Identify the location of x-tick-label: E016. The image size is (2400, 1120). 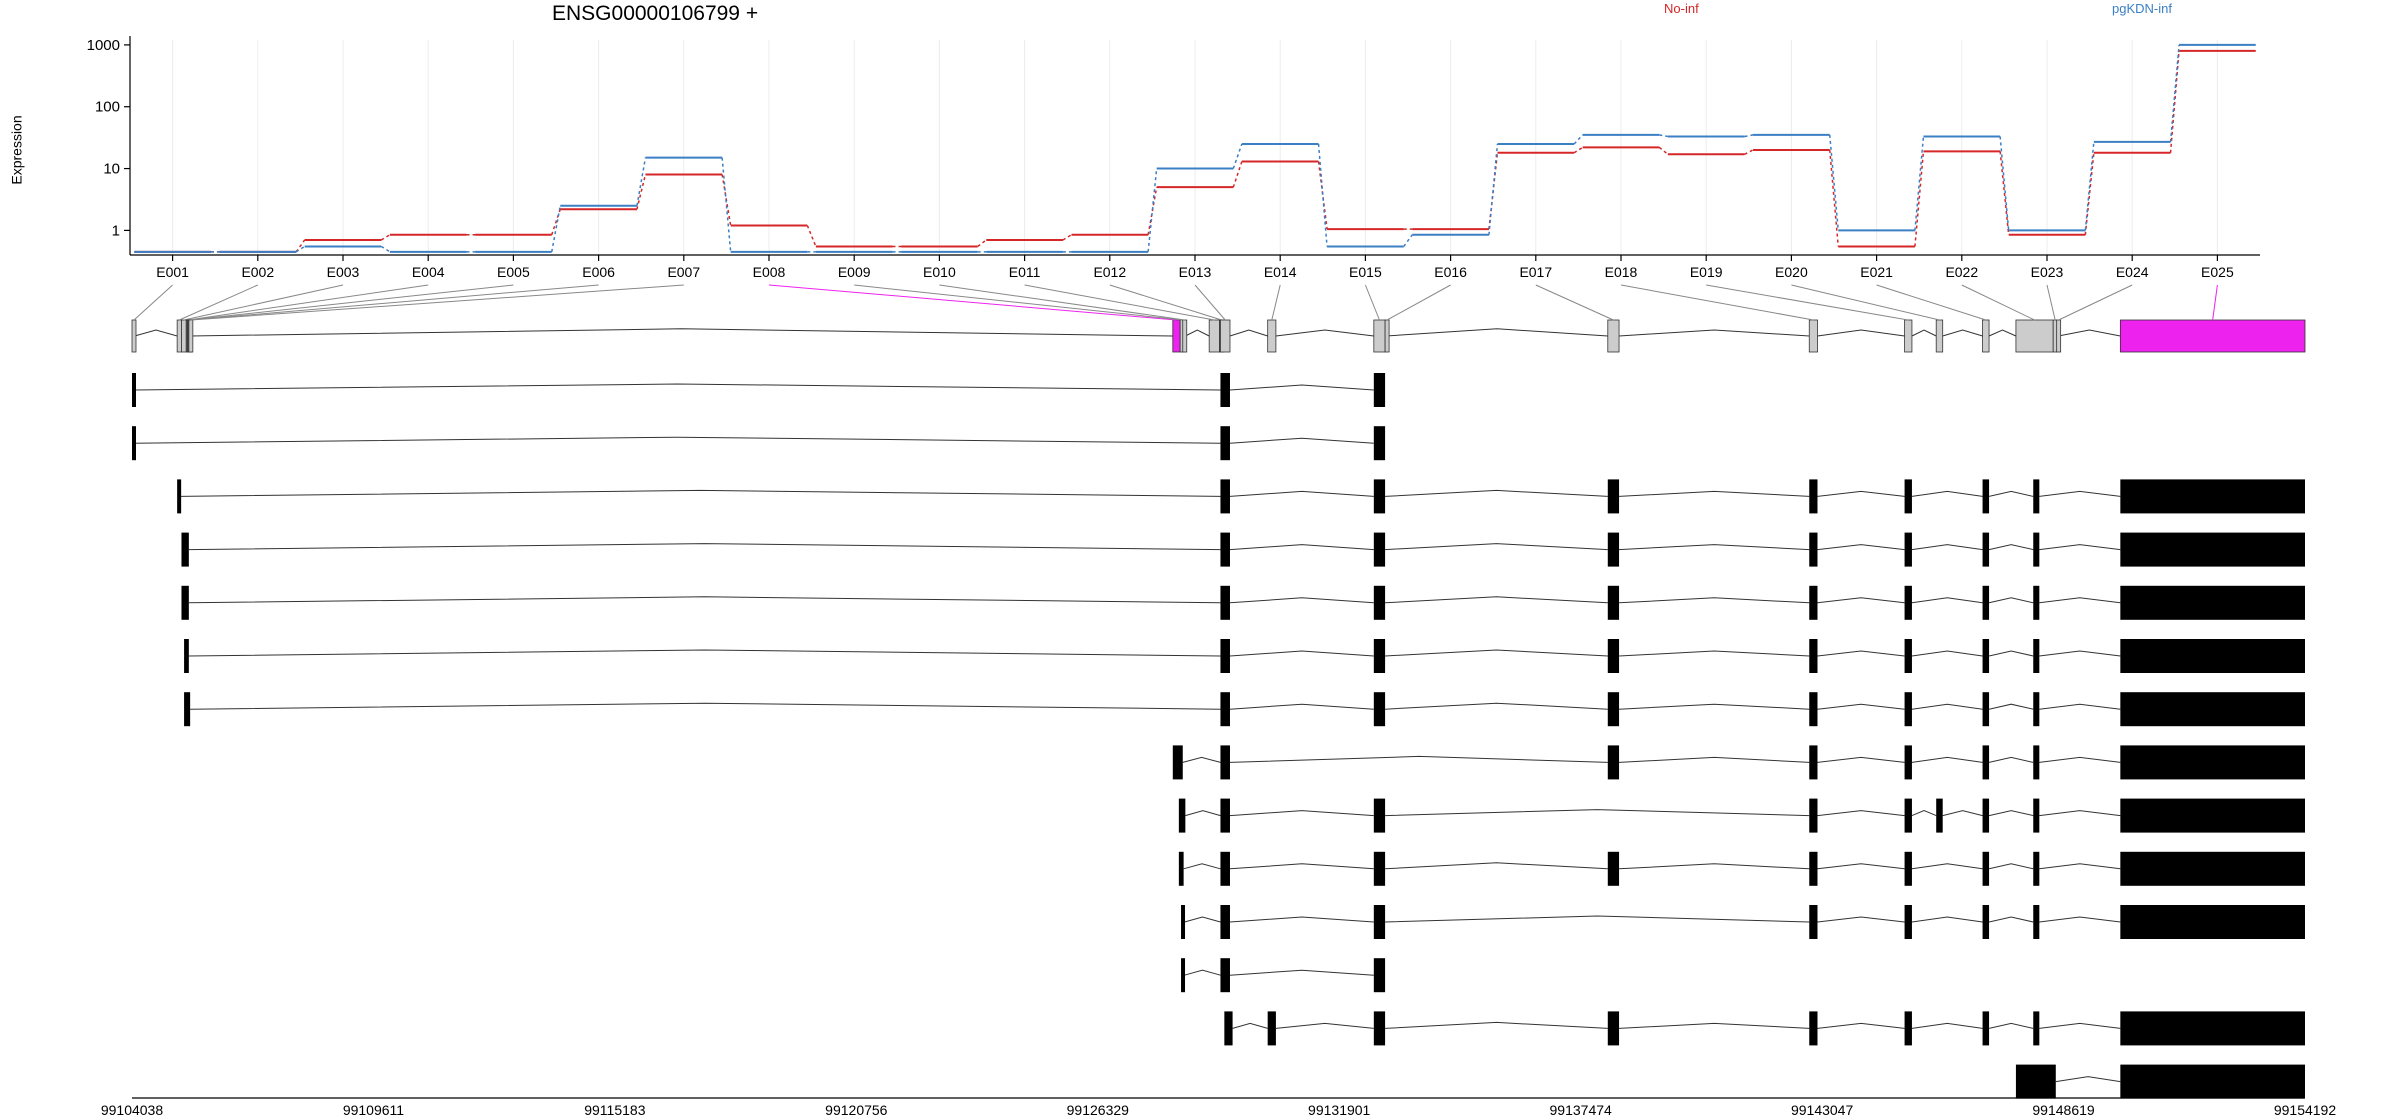
(1450, 272).